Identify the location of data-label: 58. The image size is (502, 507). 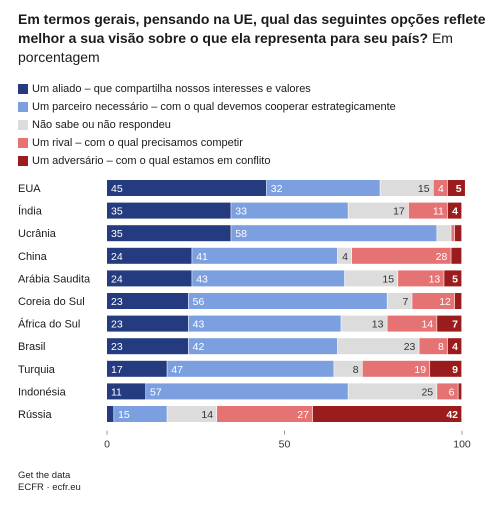
(241, 234).